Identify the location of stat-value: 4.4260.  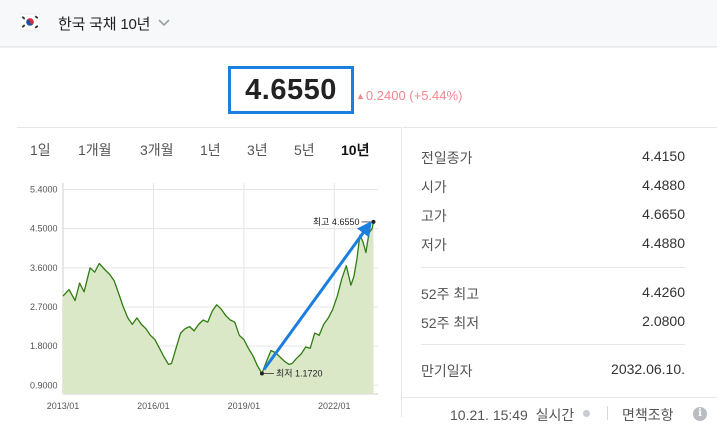
(663, 292).